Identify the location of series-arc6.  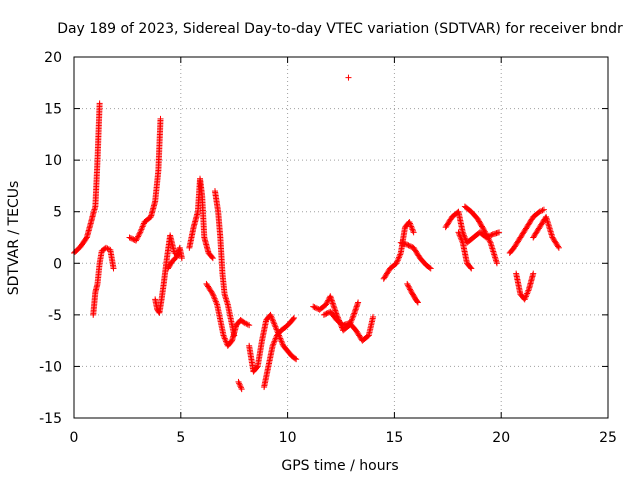
(201, 218).